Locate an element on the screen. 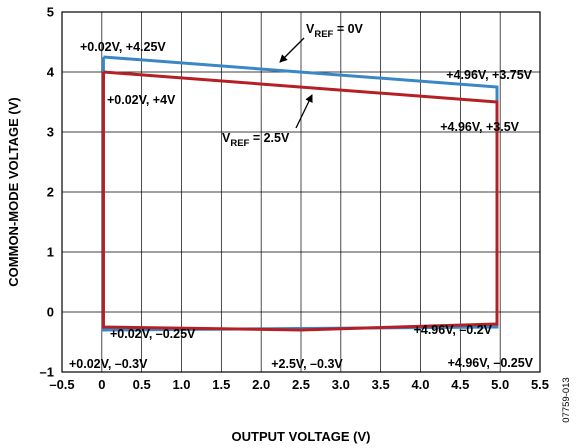  x-axis-title: OUTPUT VOLTAGE (V) is located at coordinates (301, 436).